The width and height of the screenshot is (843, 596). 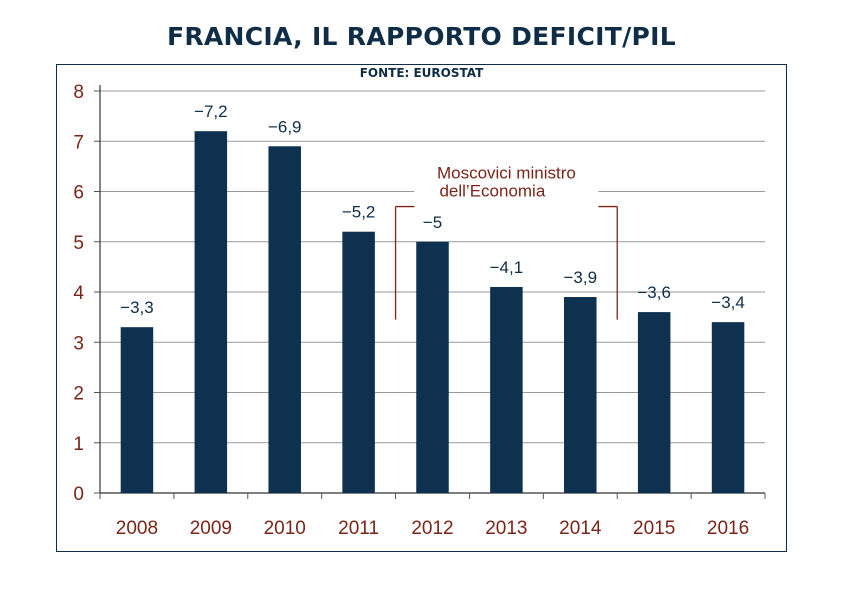 What do you see at coordinates (728, 407) in the screenshot?
I see `bar-2016` at bounding box center [728, 407].